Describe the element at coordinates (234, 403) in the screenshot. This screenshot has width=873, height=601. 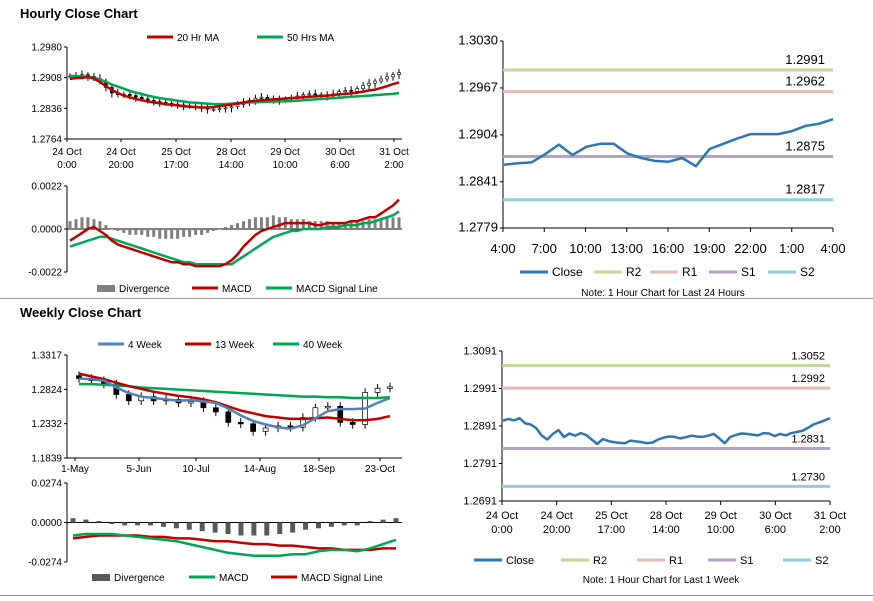
I see `ma4-line` at that location.